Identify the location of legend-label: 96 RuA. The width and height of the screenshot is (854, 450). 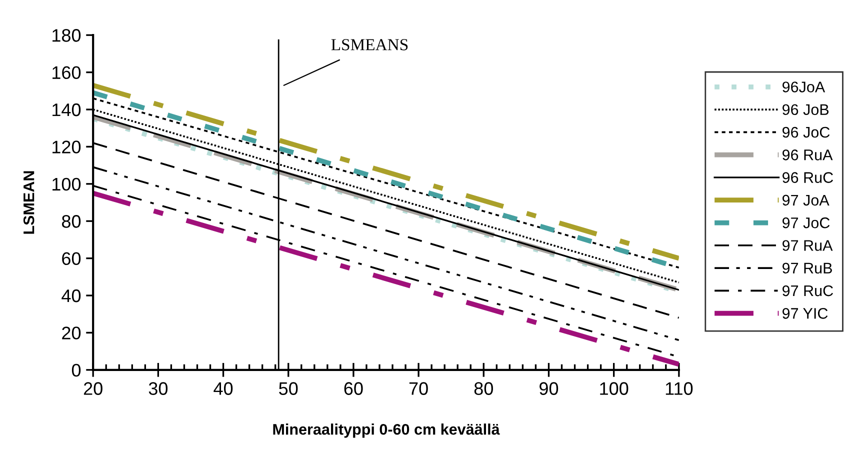
(807, 155).